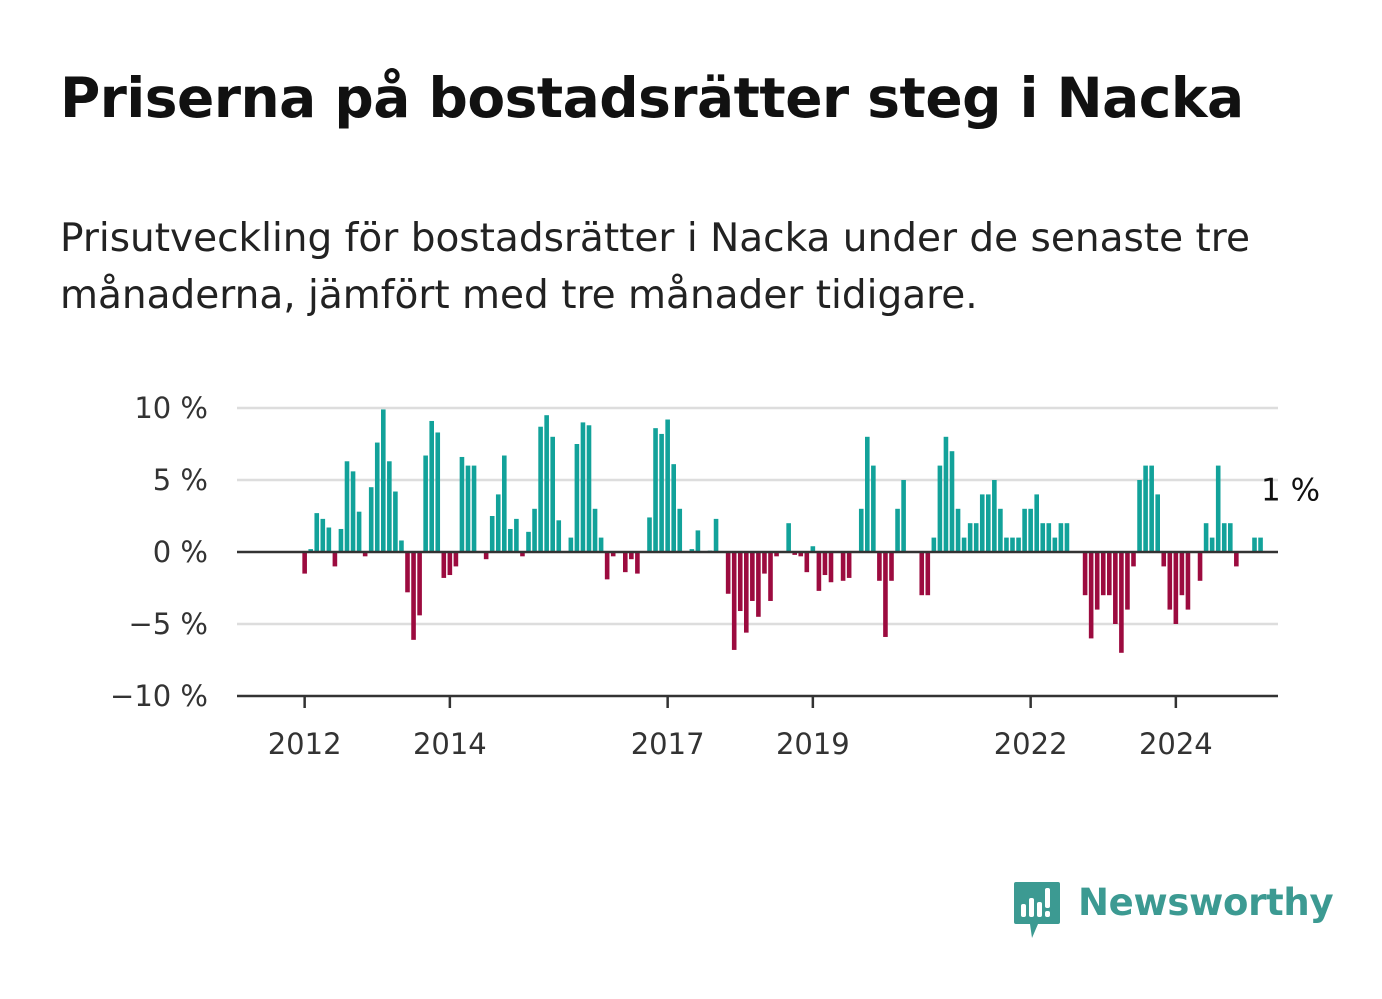  I want to click on x-tick-label: 2024, so click(1176, 744).